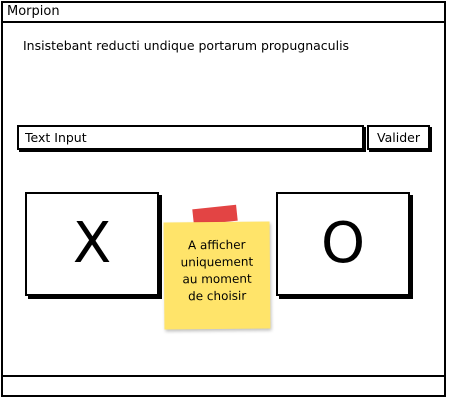  I want to click on choice-x-card: X, so click(92, 244).